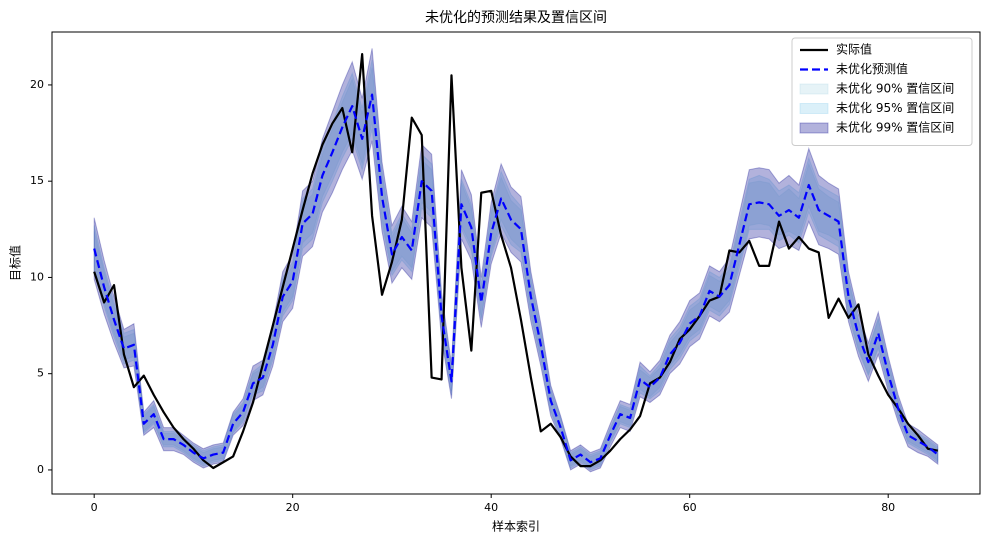 The width and height of the screenshot is (991, 544). What do you see at coordinates (895, 128) in the screenshot?
I see `legend-label: 未优化 99% 置信区间` at bounding box center [895, 128].